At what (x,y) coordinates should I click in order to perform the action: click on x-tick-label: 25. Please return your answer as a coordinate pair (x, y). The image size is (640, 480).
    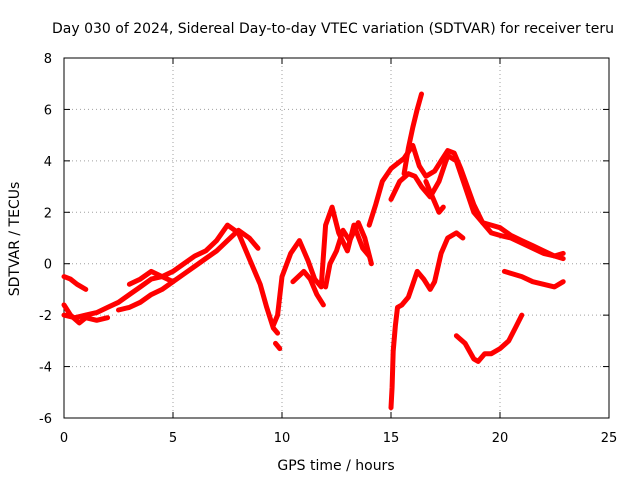
    Looking at the image, I should click on (609, 438).